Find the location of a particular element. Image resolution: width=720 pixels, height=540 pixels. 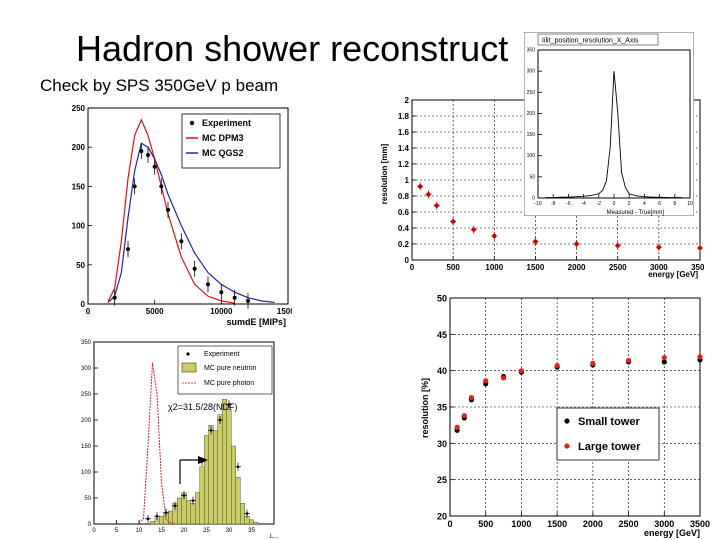

eres-legend: Small tower Large tower is located at coordinates (608, 434).